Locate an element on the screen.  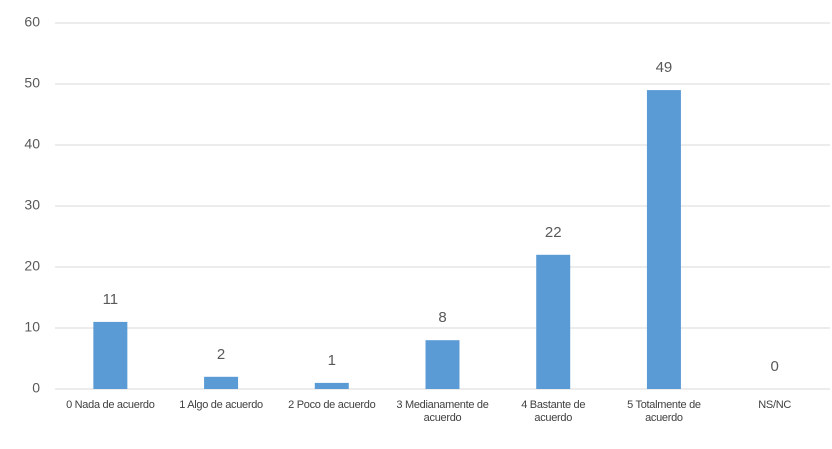
x-tick-label: 4 Bastante de acuerdo is located at coordinates (553, 411).